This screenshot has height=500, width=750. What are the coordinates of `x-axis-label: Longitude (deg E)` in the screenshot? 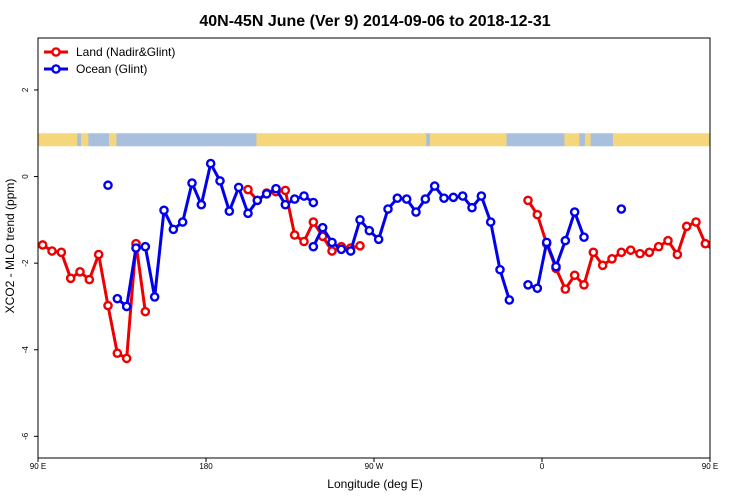 It's located at (374, 484).